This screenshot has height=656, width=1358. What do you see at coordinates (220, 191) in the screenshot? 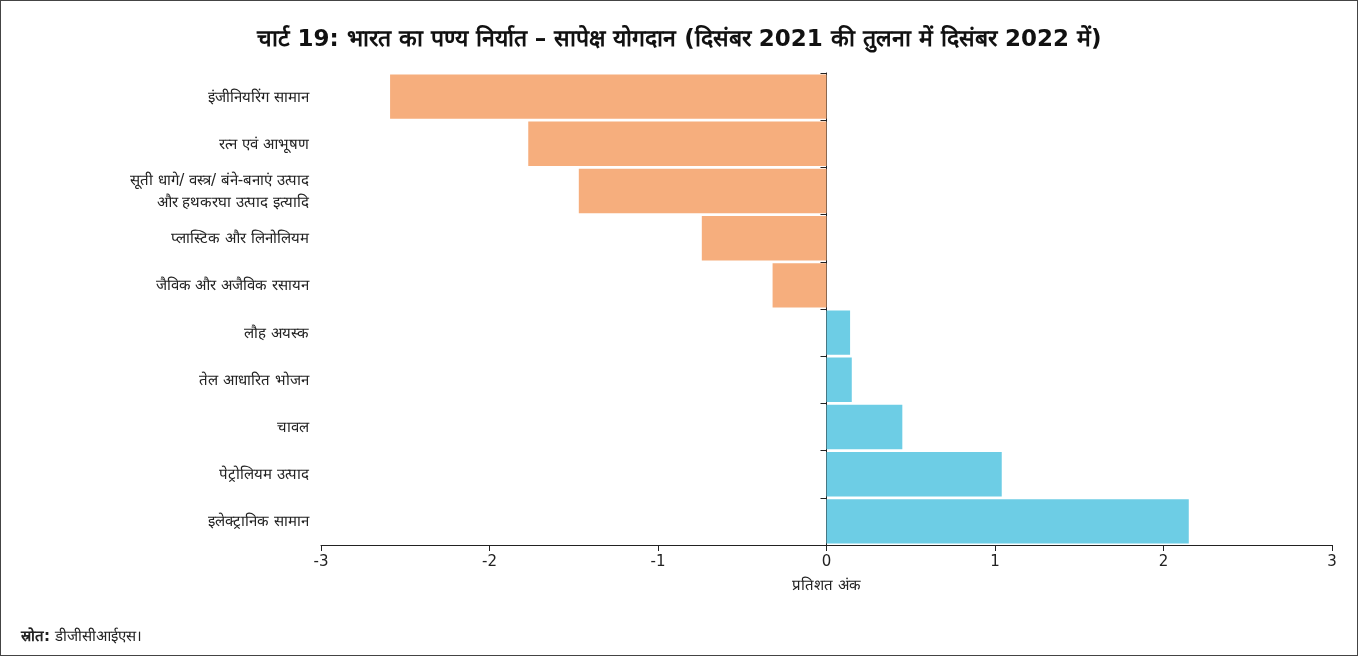
I see `y-tick-label: सूती धागे/ वस्त्र/ बंने-बनाएं उत्पाद और हथकरघा उत्पाद इत्यादि` at bounding box center [220, 191].